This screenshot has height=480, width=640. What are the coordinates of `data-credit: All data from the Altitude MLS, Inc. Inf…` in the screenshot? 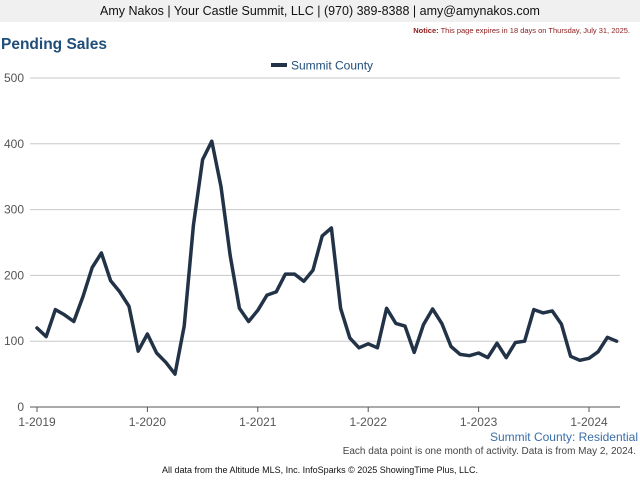 It's located at (320, 470).